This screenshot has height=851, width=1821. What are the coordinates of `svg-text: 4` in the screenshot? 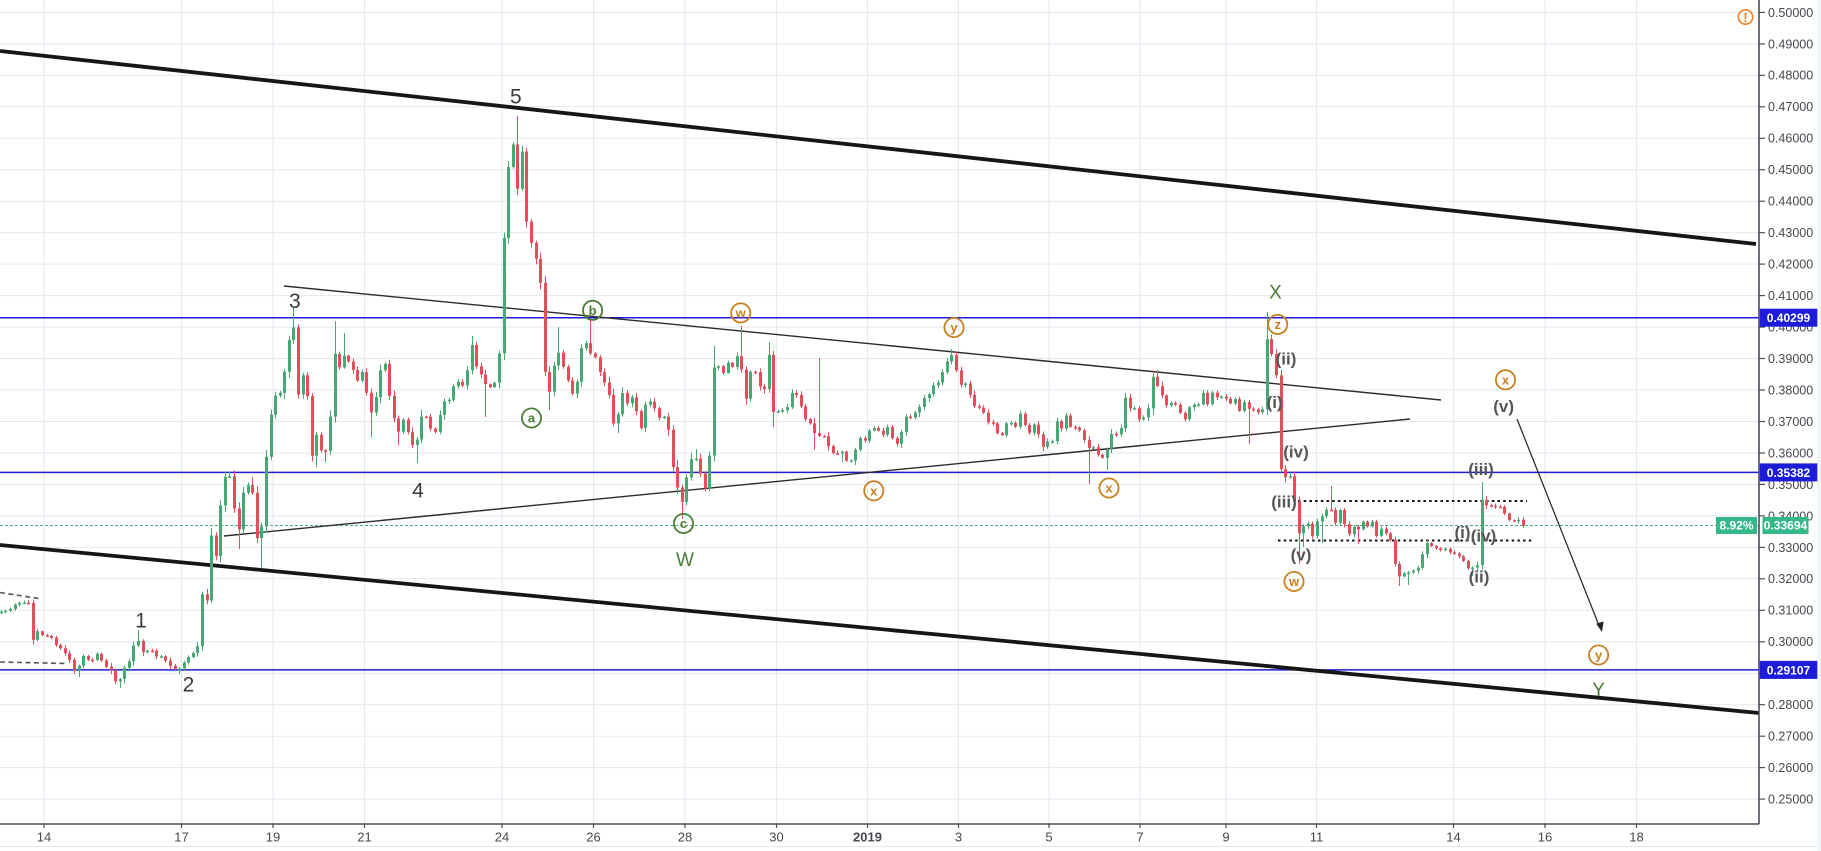 It's located at (418, 490).